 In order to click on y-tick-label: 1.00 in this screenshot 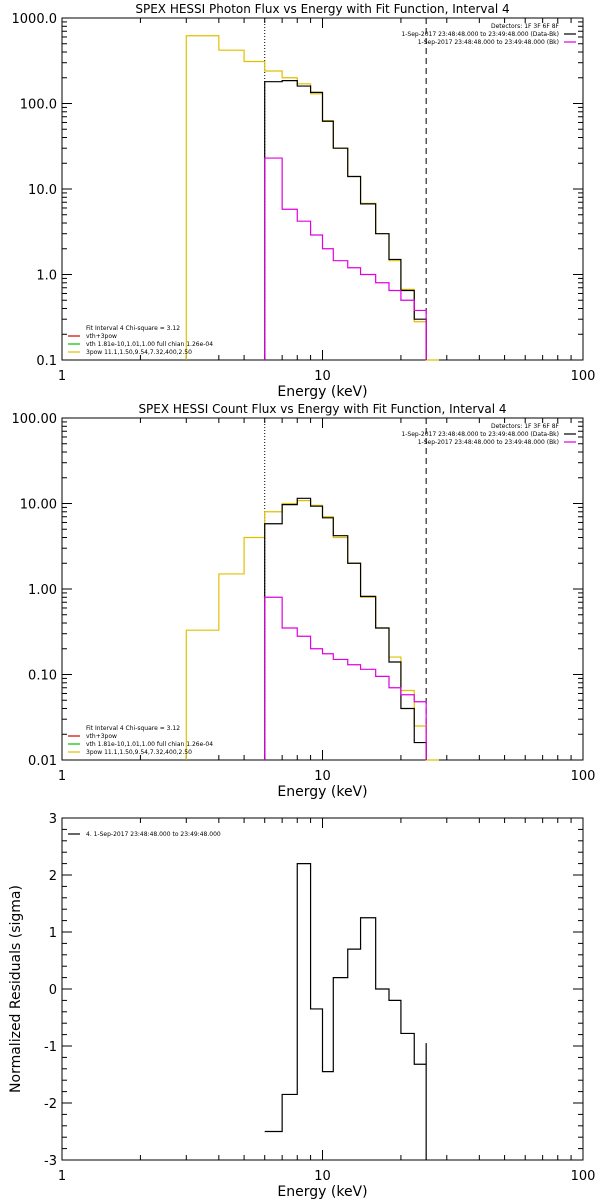, I will do `click(42, 590)`.